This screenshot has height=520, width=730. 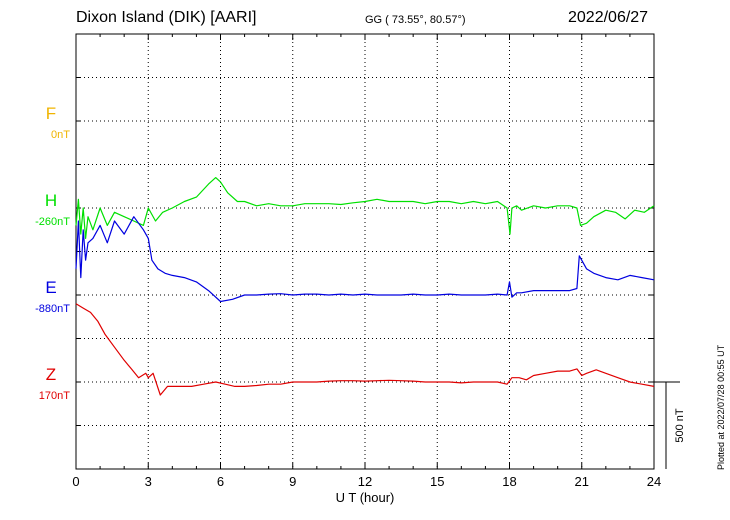 I want to click on station-coordinates: GG ( 73.55°, 80.57°), so click(x=415, y=20).